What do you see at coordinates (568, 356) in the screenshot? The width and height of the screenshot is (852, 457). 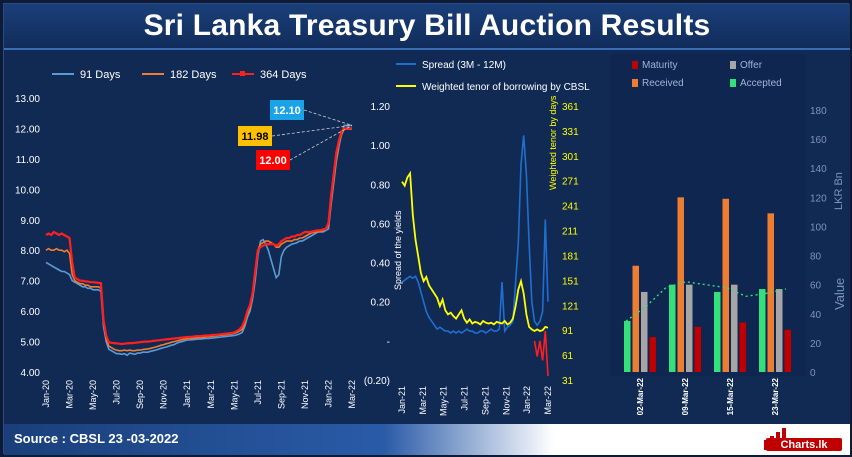 I see `y-right-tick-label: 61` at bounding box center [568, 356].